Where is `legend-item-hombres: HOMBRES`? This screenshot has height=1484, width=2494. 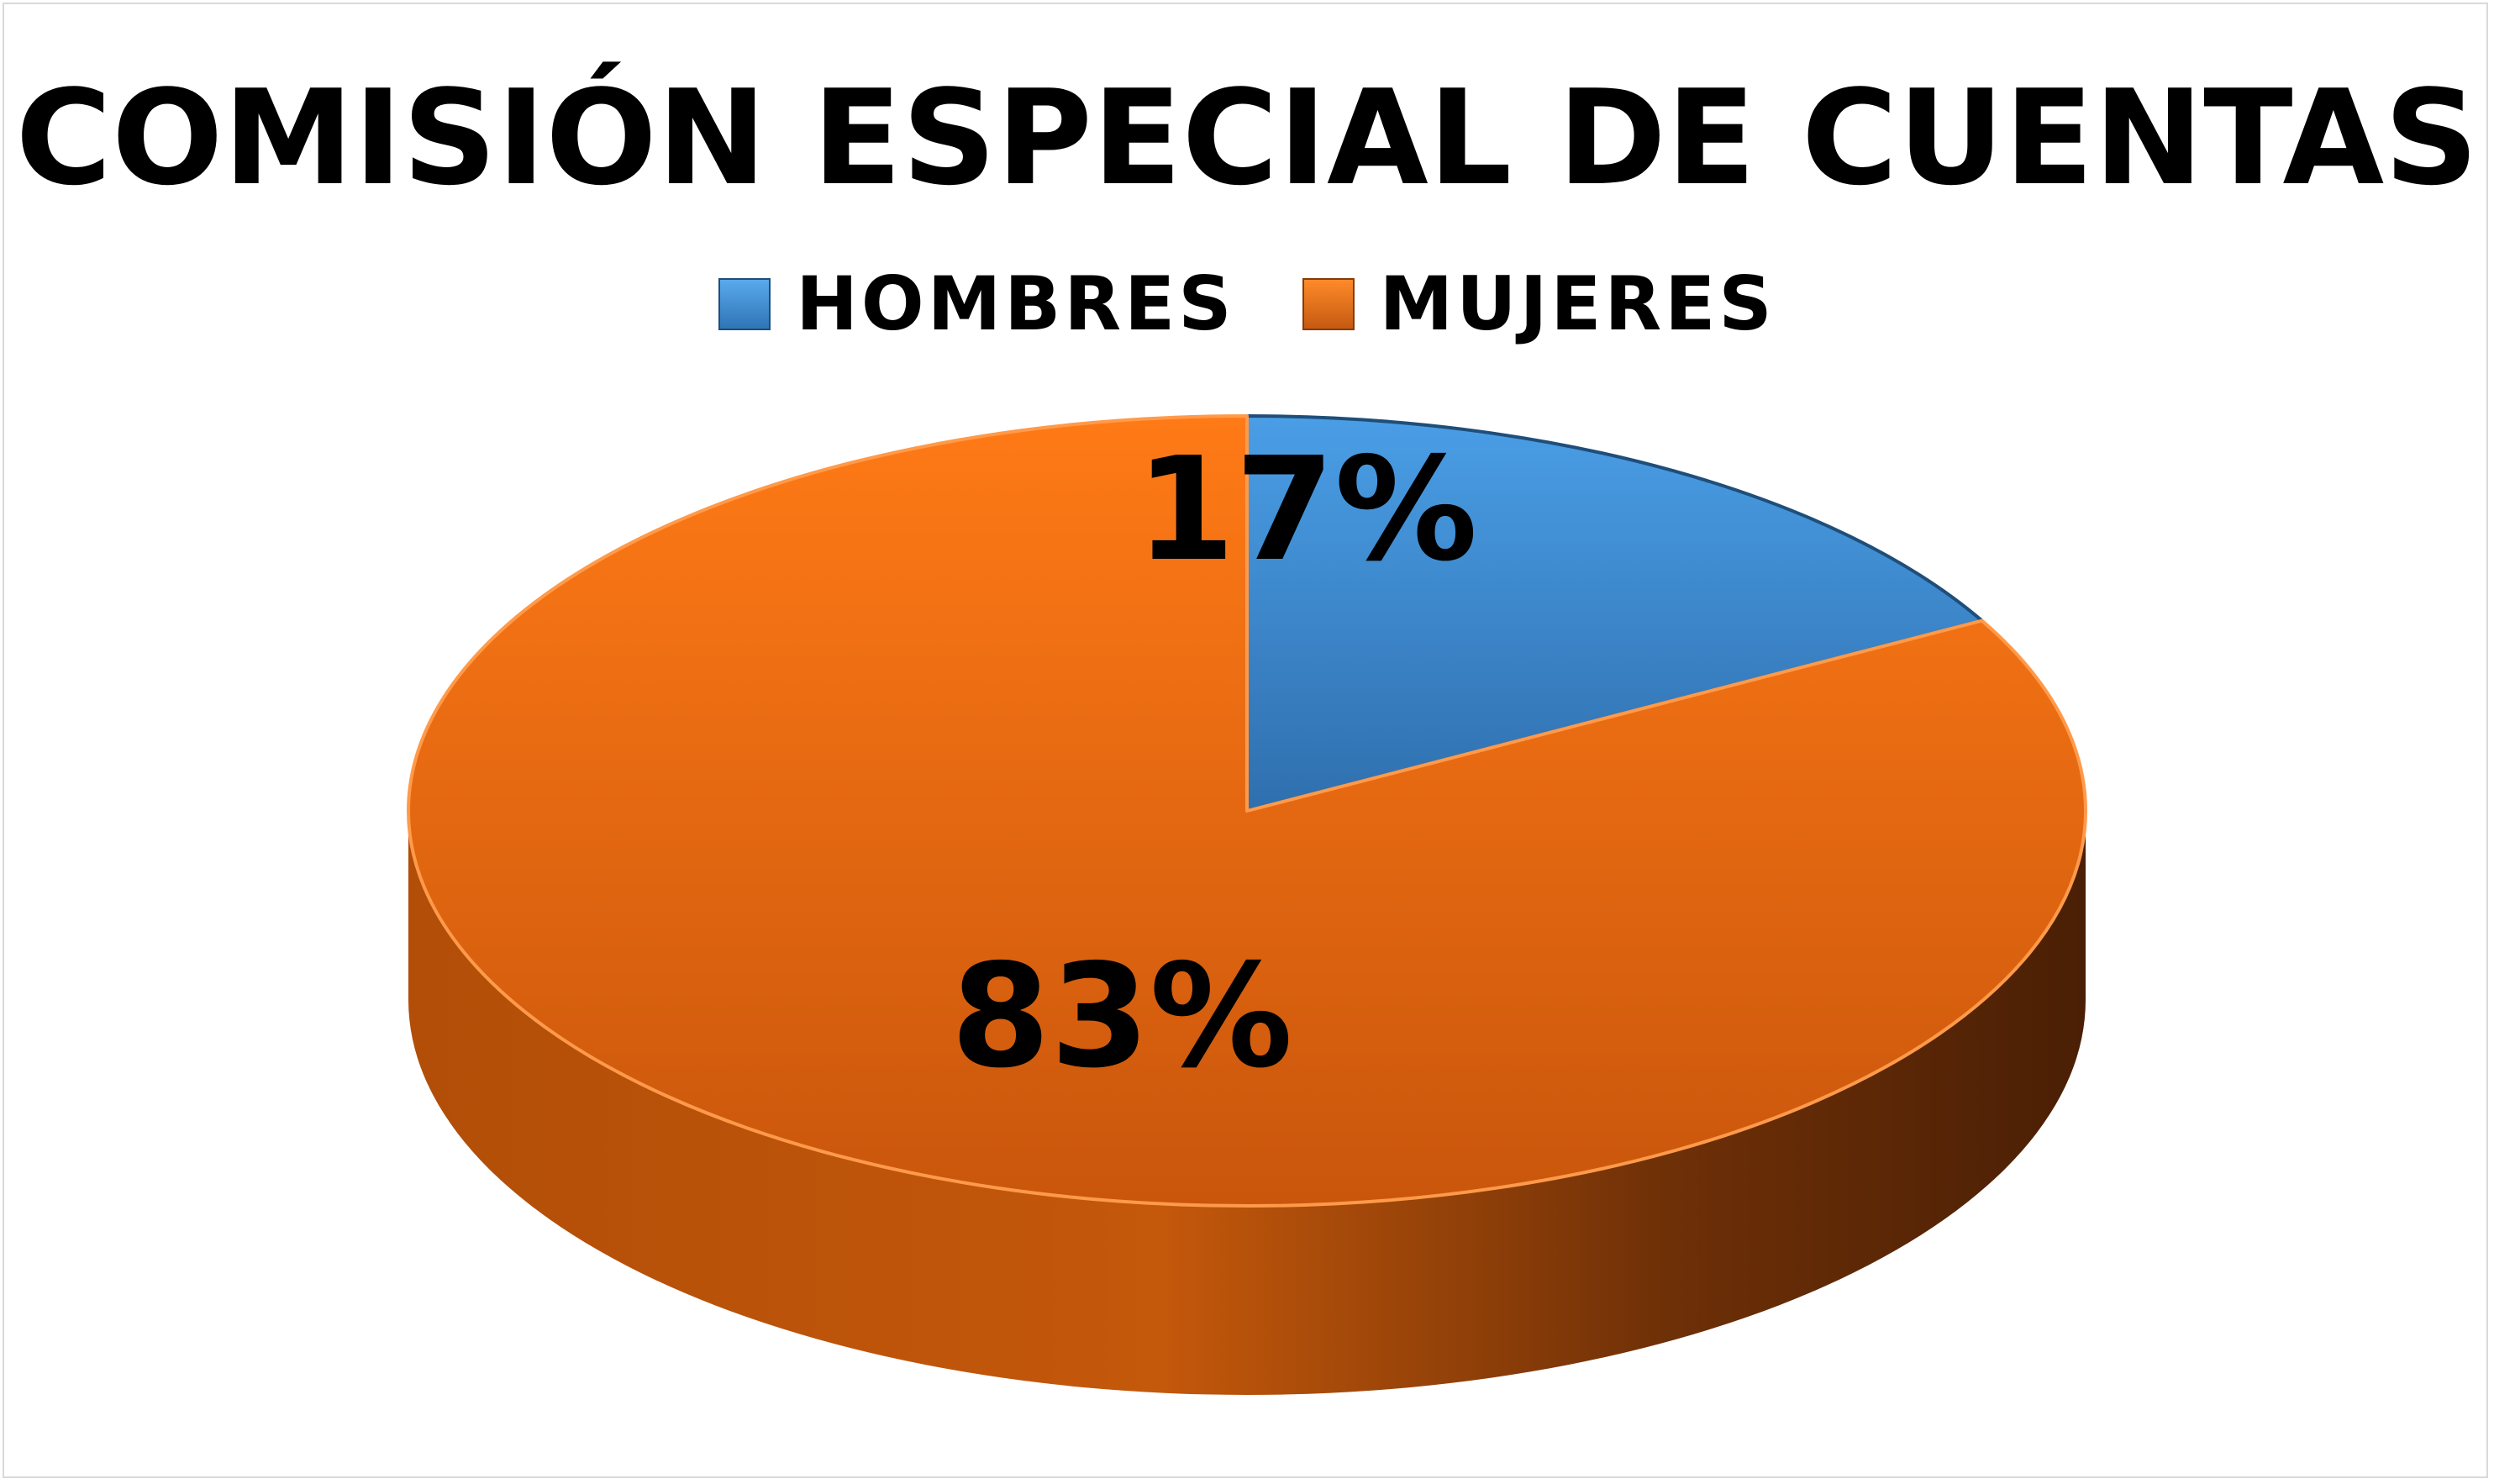 legend-item-hombres: HOMBRES is located at coordinates (976, 304).